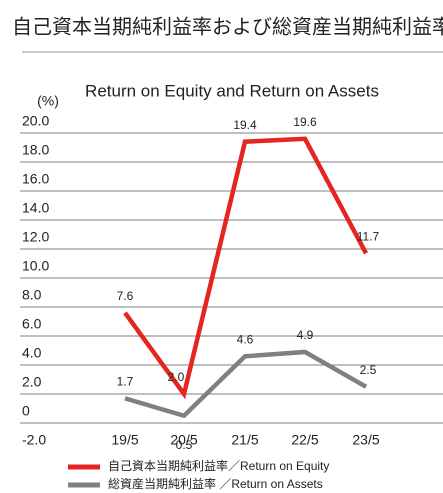 The height and width of the screenshot is (493, 443). Describe the element at coordinates (35, 237) in the screenshot. I see `y-tick-label: 12.0` at that location.